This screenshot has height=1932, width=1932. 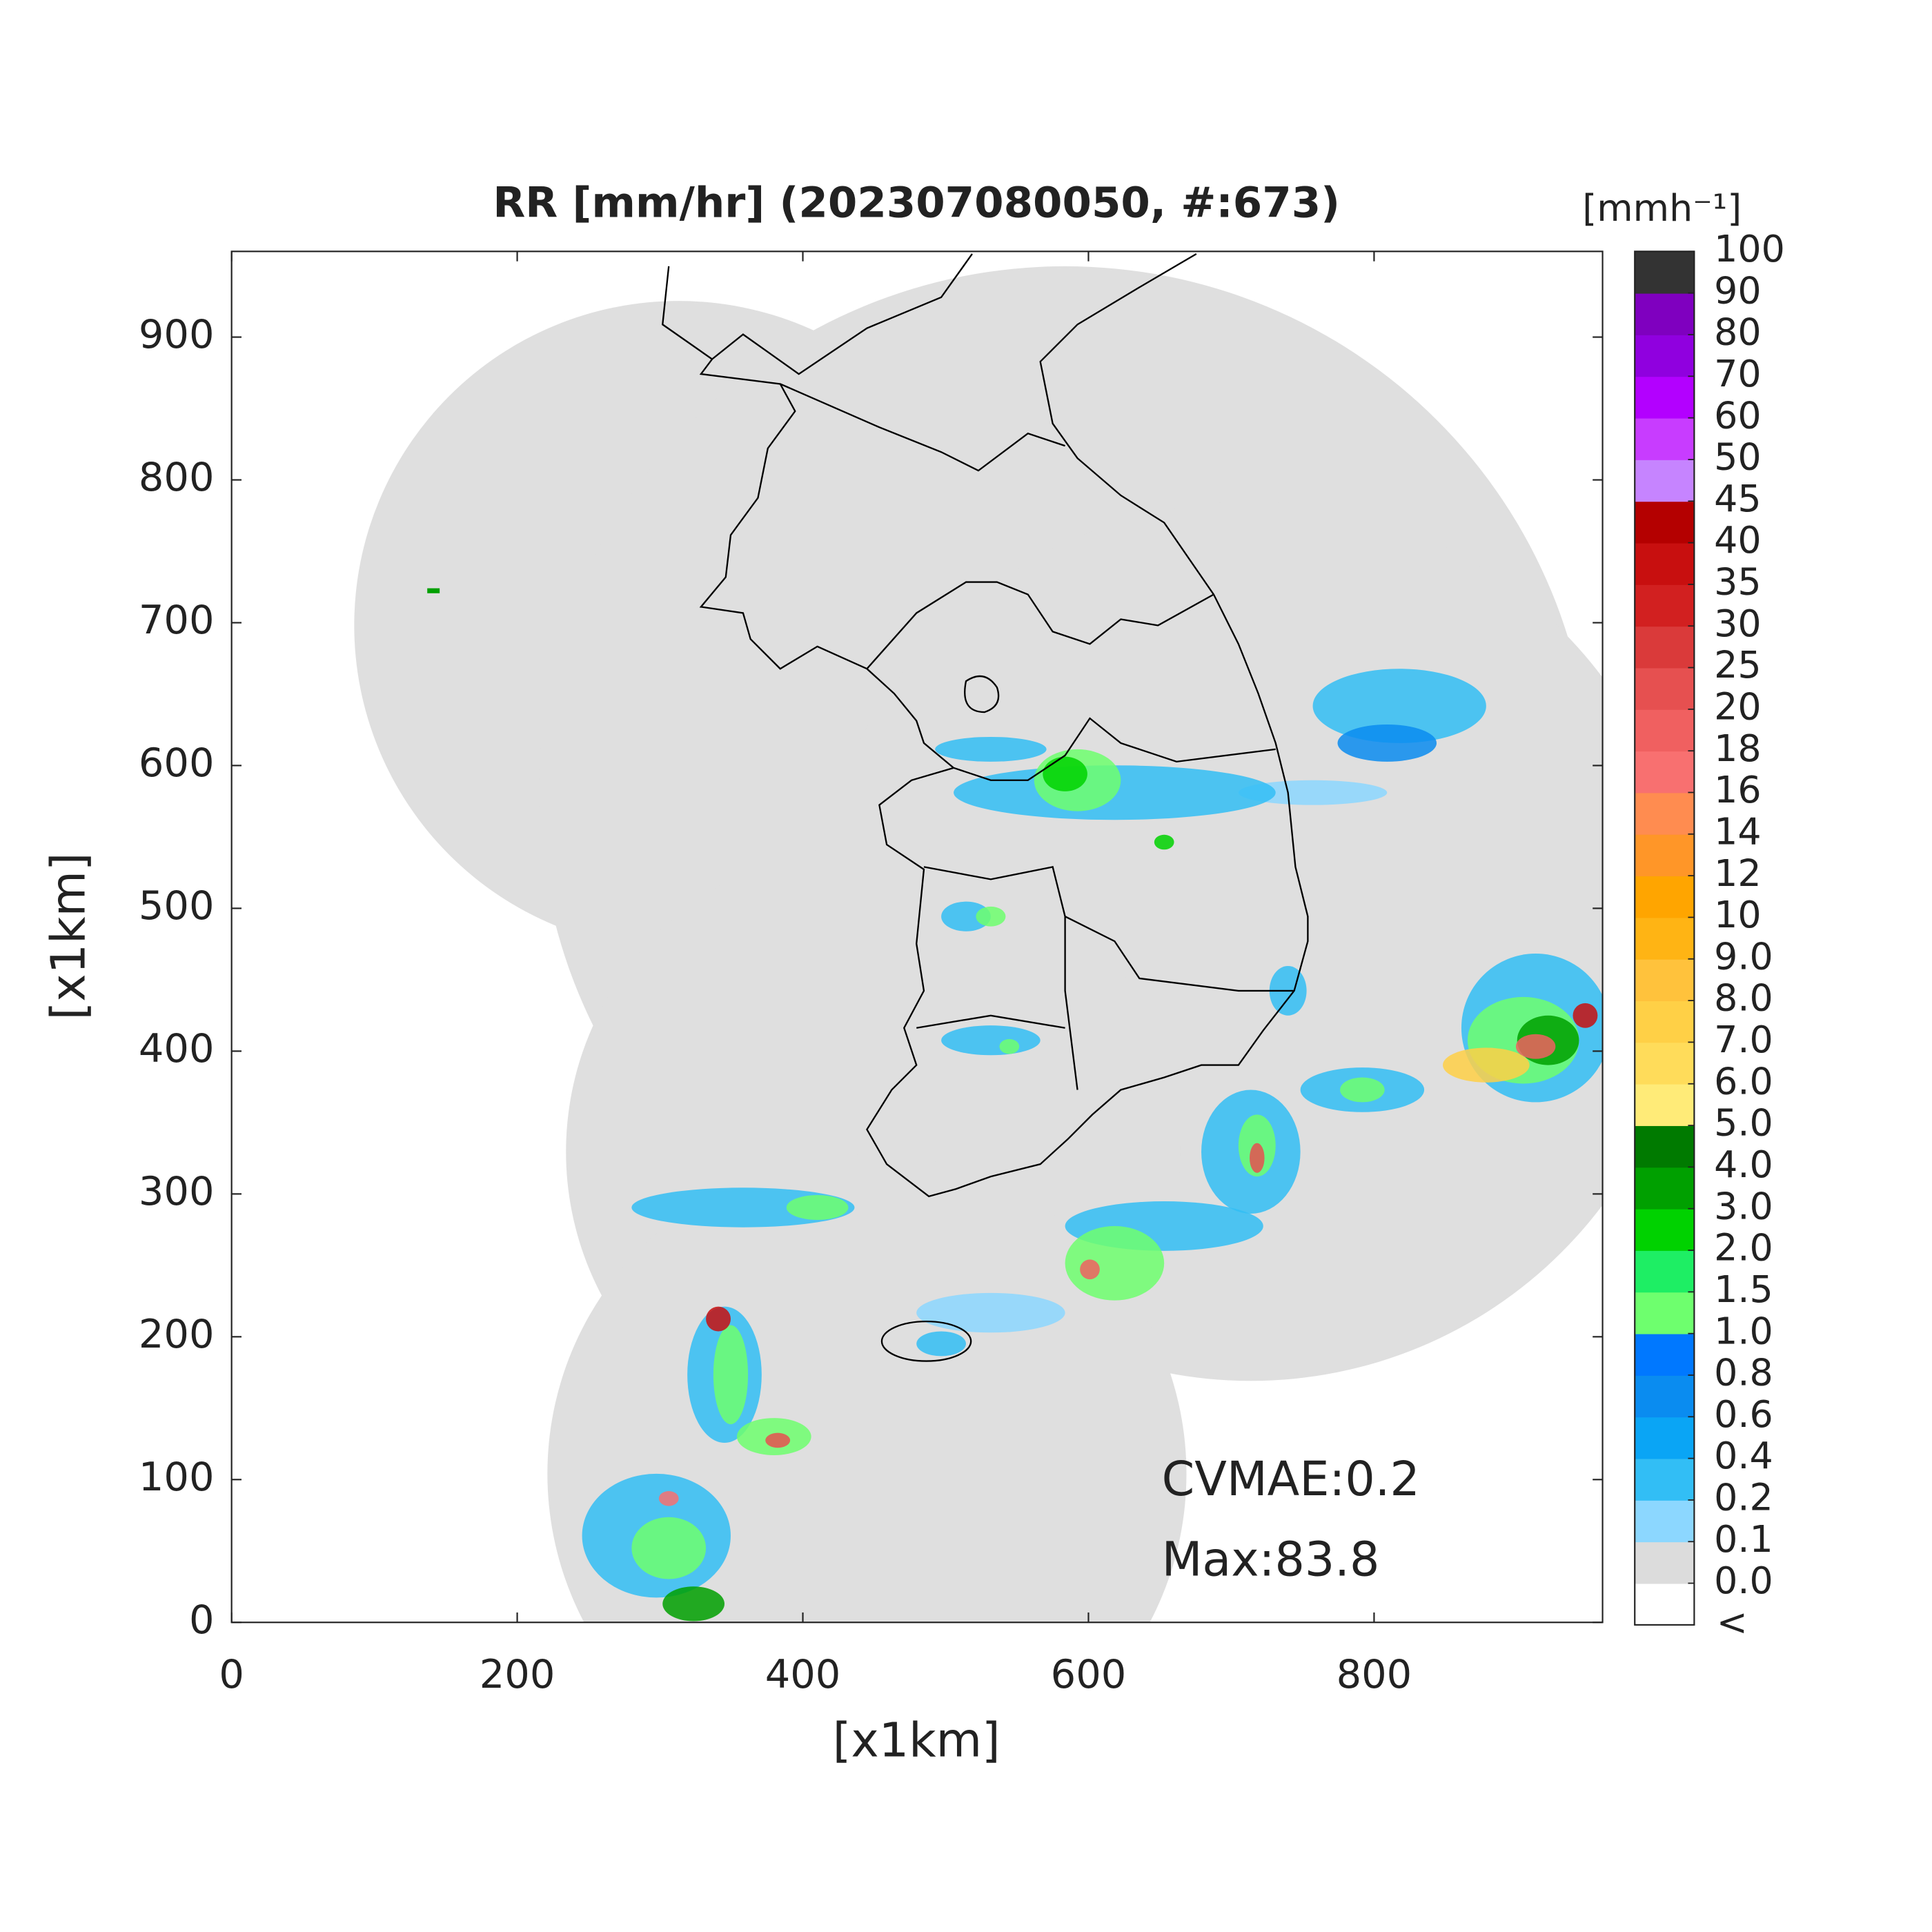 What do you see at coordinates (177, 1477) in the screenshot?
I see `y-tick-label: 100` at bounding box center [177, 1477].